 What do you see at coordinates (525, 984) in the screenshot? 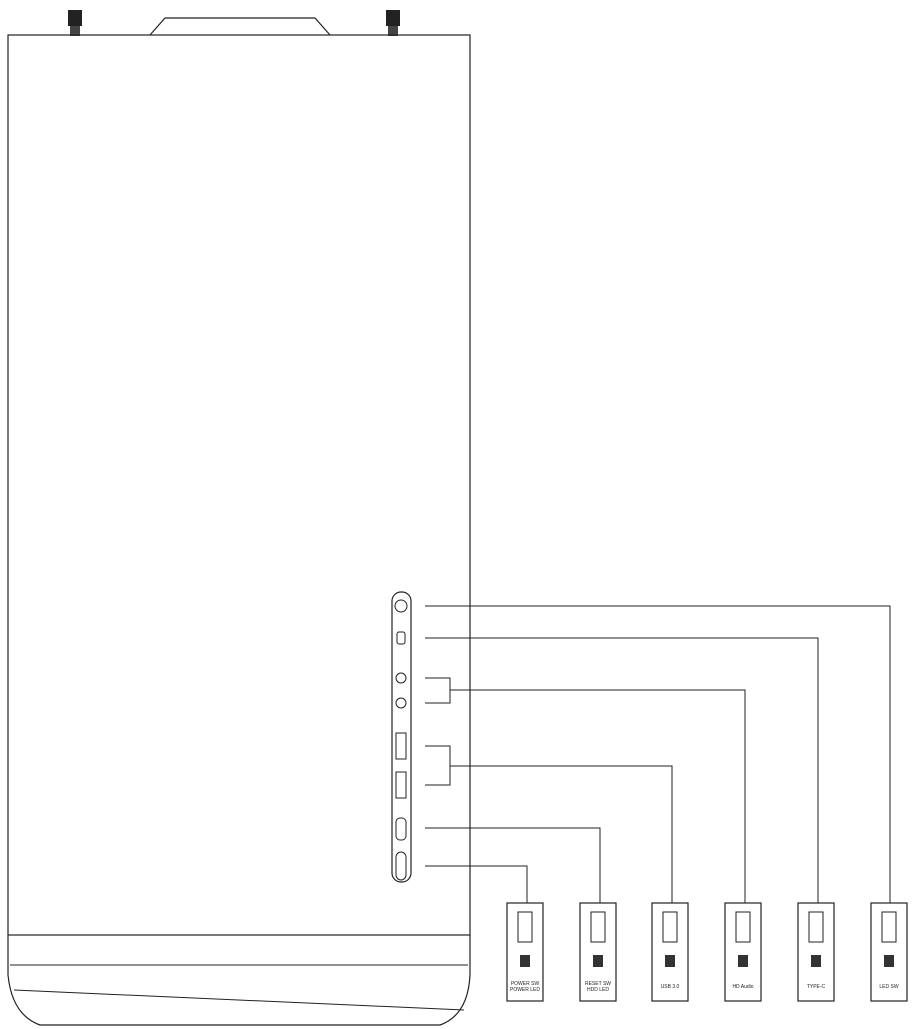
I see `connector-label: POWER SW` at bounding box center [525, 984].